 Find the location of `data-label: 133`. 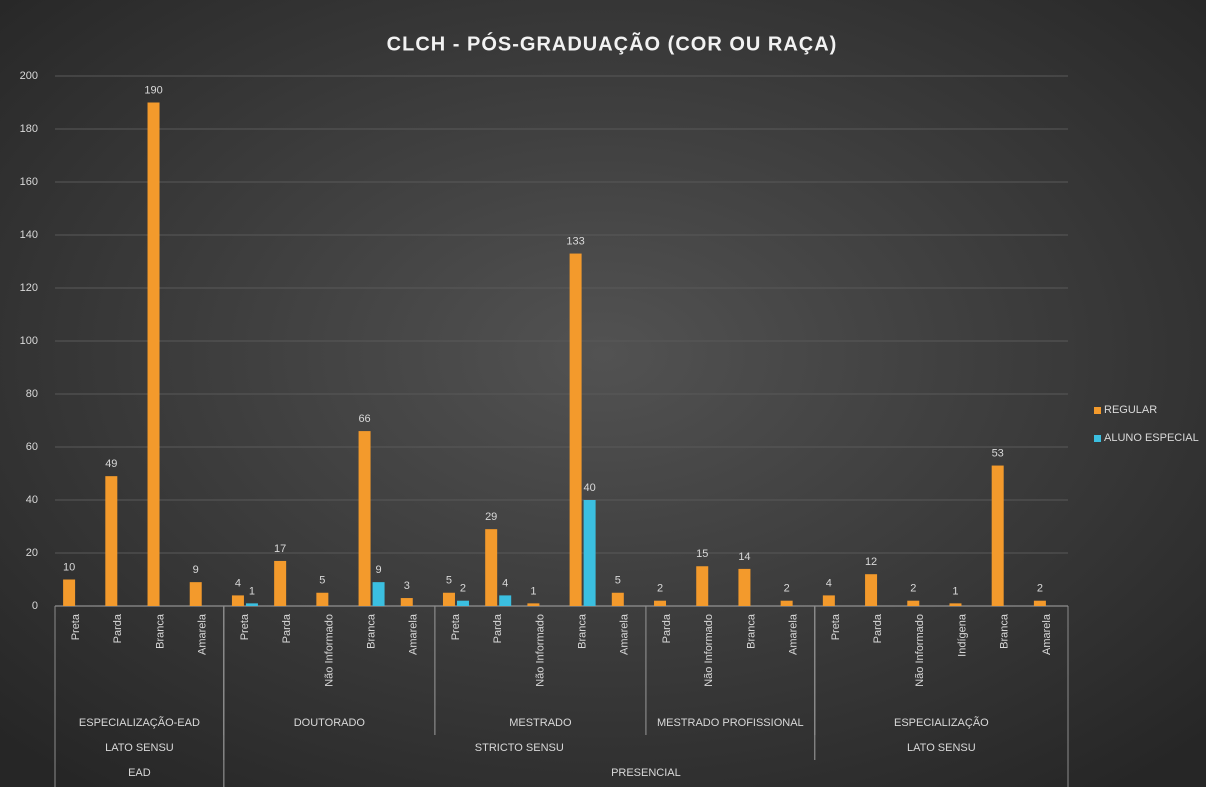

data-label: 133 is located at coordinates (575, 241).